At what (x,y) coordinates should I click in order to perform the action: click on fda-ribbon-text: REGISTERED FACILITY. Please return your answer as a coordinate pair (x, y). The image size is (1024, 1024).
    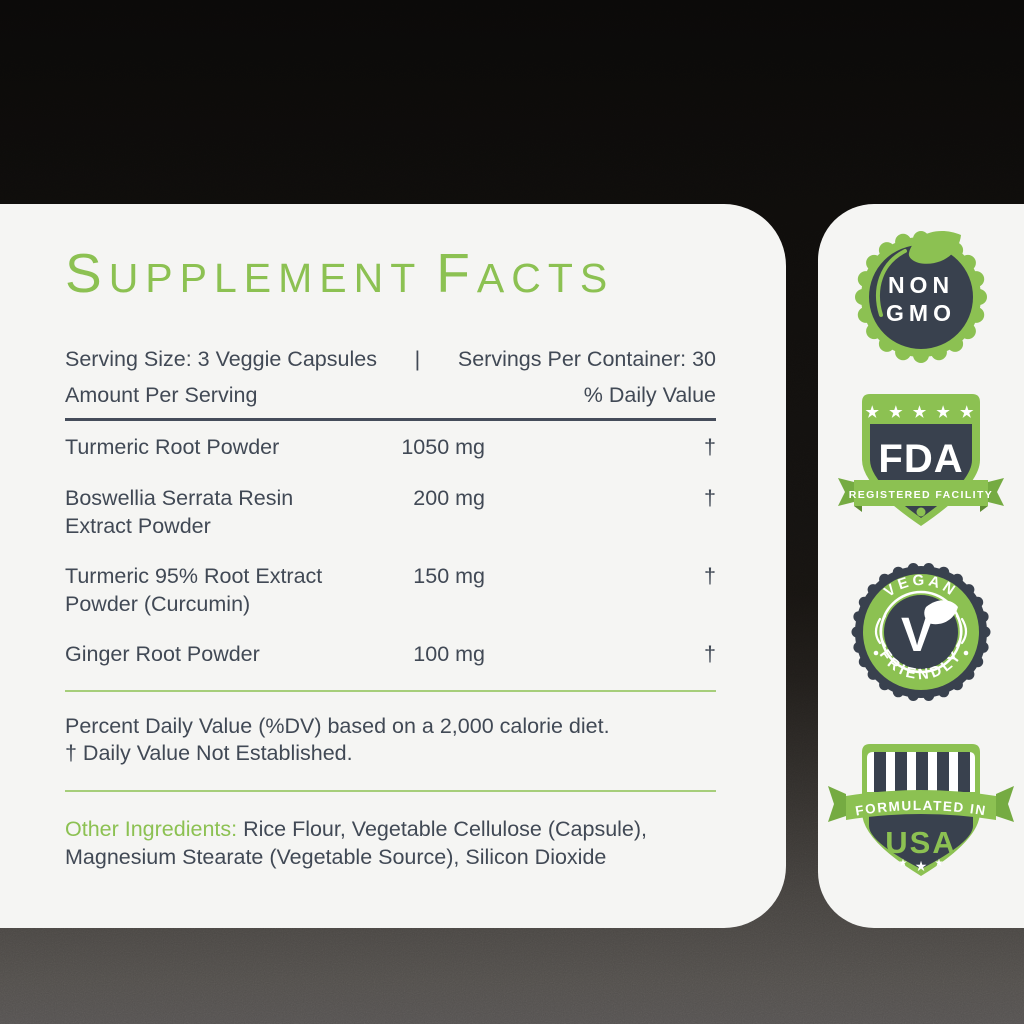
    Looking at the image, I should click on (921, 495).